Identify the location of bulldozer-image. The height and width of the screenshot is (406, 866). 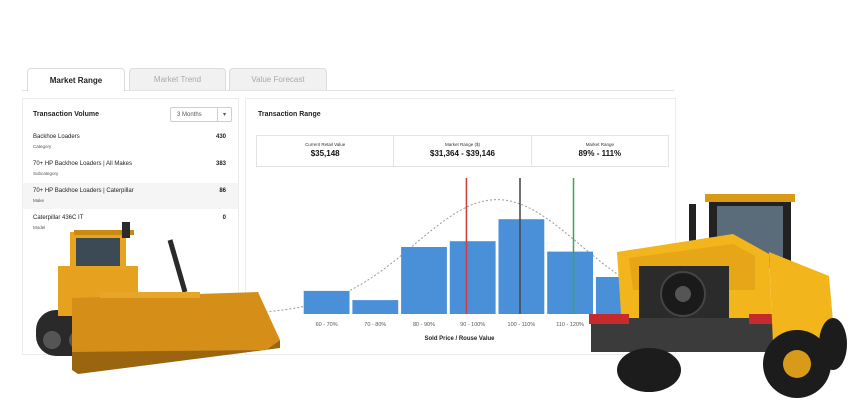
(158, 298).